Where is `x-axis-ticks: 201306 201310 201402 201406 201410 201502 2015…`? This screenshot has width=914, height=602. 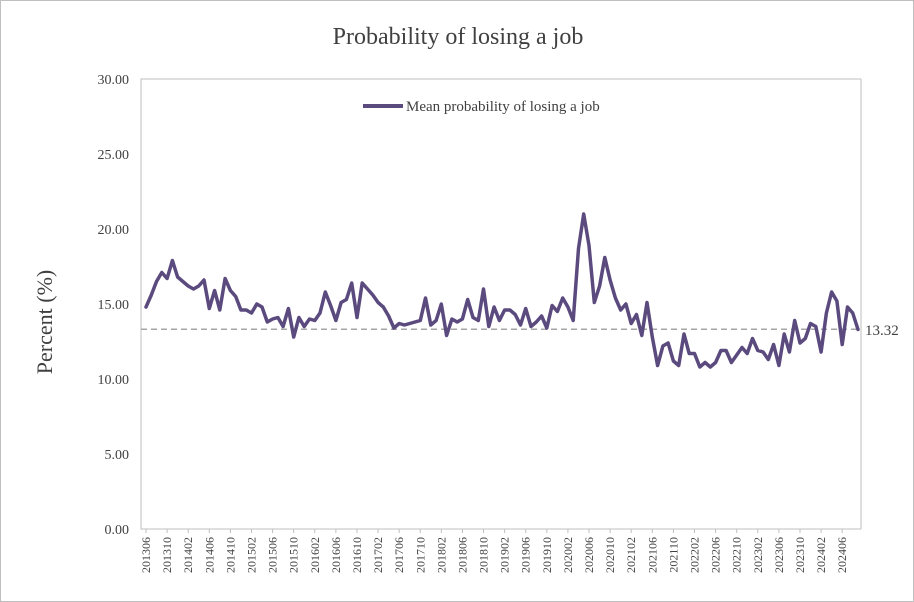 x-axis-ticks: 201306 201310 201402 201406 201410 201502 2015… is located at coordinates (494, 551).